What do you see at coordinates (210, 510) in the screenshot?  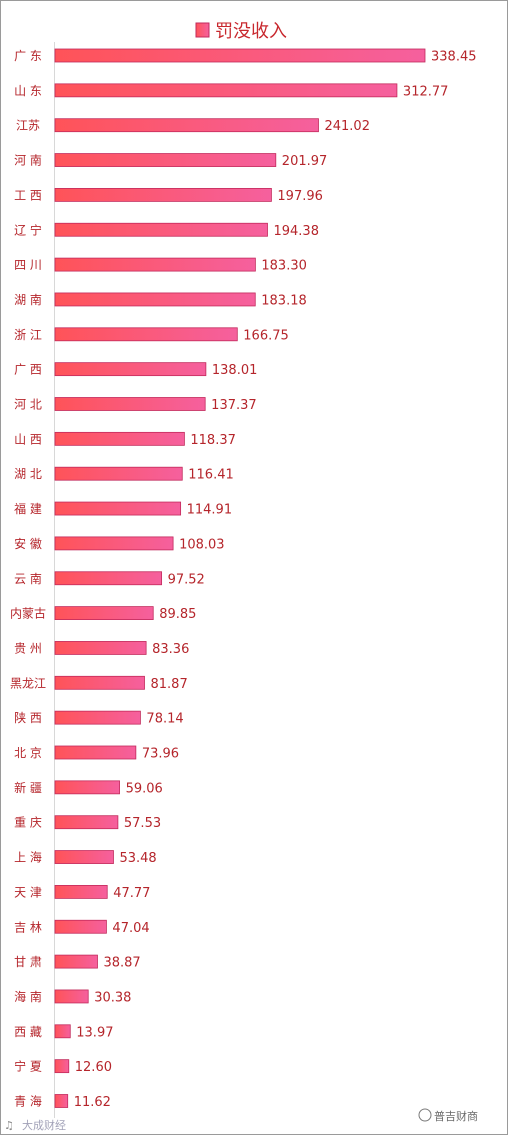 I see `value-label: 114.91` at bounding box center [210, 510].